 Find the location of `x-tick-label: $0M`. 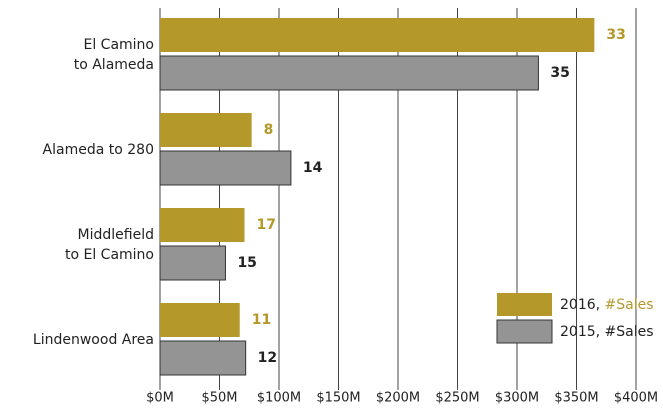

x-tick-label: $0M is located at coordinates (160, 398).